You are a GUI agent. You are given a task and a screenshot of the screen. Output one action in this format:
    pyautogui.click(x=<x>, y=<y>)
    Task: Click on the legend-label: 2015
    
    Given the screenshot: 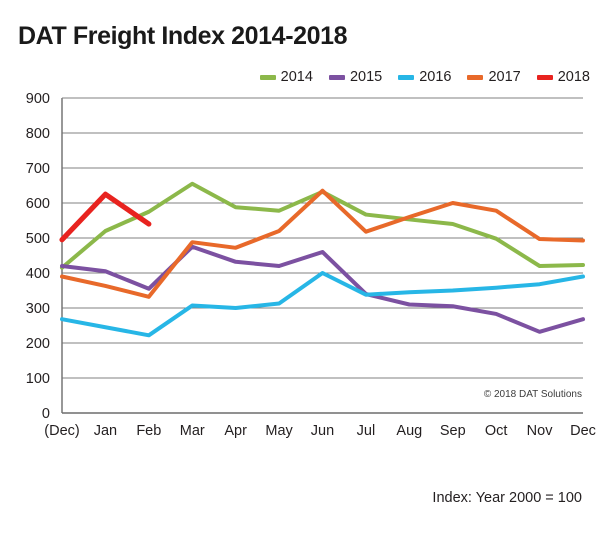 What is the action you would take?
    pyautogui.click(x=366, y=77)
    